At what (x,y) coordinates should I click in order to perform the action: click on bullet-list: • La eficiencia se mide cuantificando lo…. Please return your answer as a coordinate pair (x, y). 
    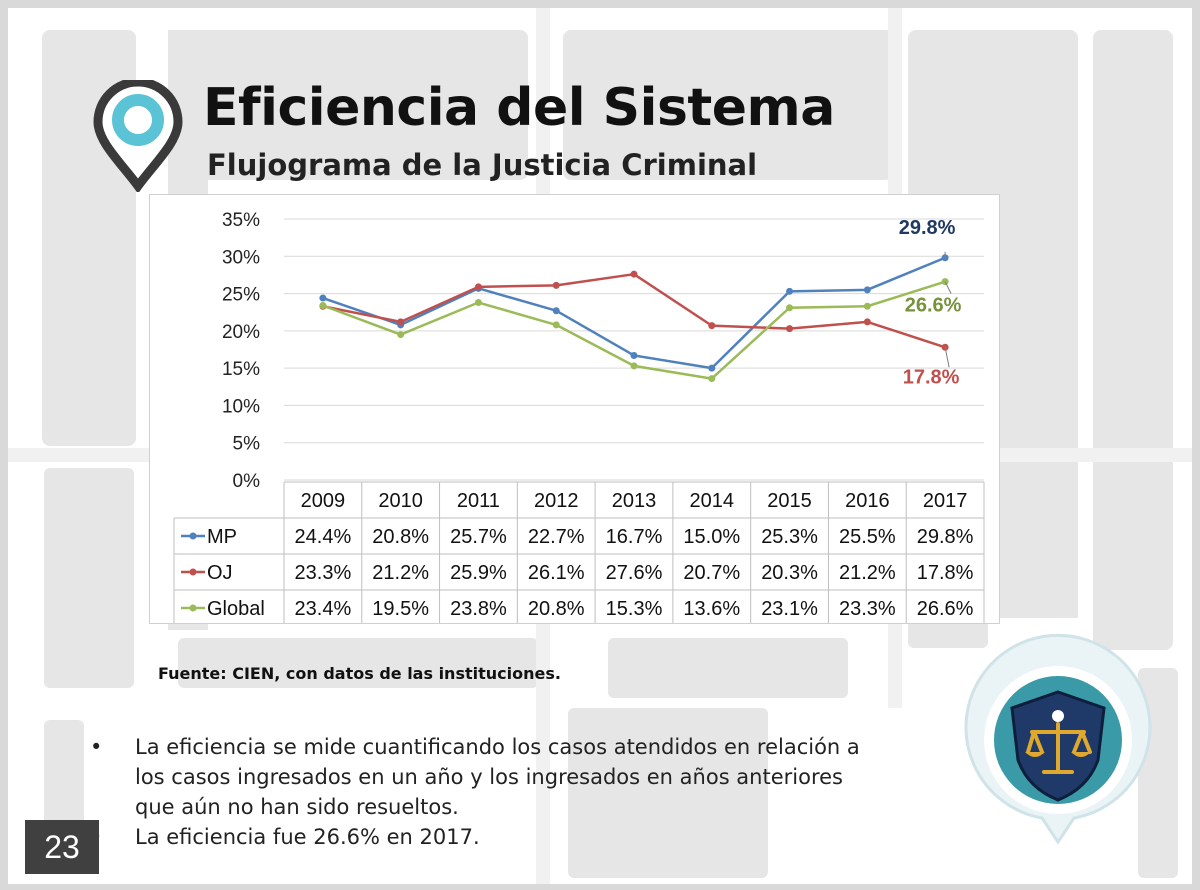
    Looking at the image, I should click on (480, 792).